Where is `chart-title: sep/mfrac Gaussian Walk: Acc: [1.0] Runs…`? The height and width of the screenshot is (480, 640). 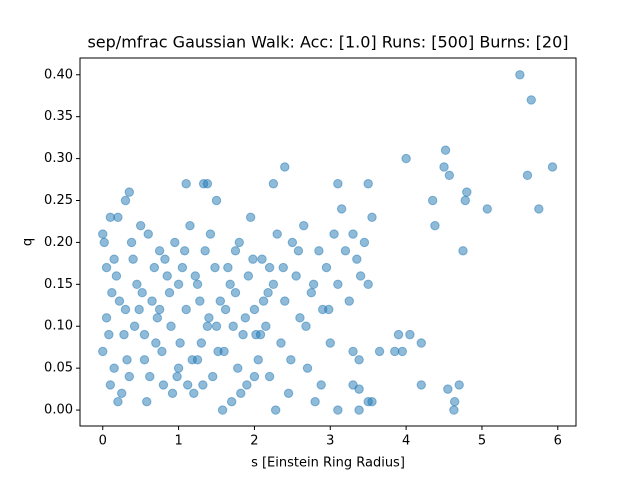 chart-title: sep/mfrac Gaussian Walk: Acc: [1.0] Runs… is located at coordinates (327, 42).